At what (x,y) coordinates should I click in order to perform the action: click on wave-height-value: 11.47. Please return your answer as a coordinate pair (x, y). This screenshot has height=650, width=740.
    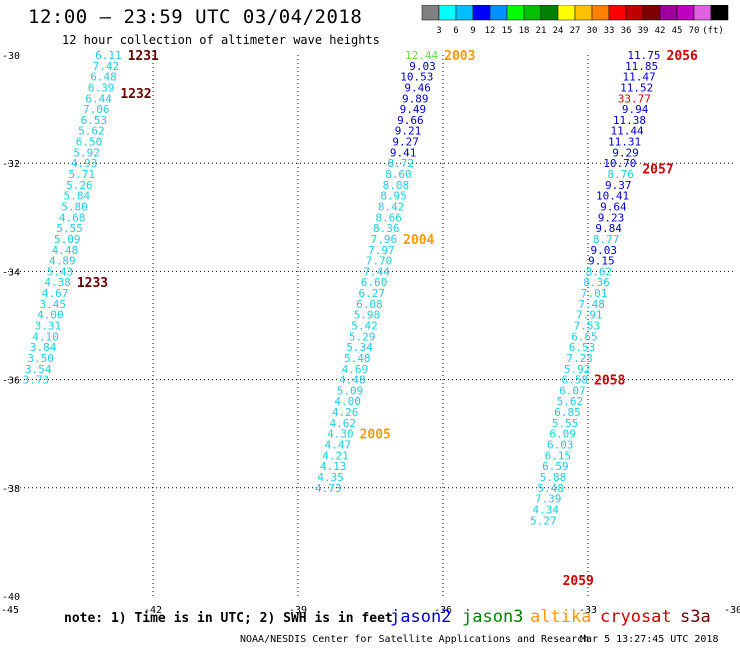
    Looking at the image, I should click on (639, 77).